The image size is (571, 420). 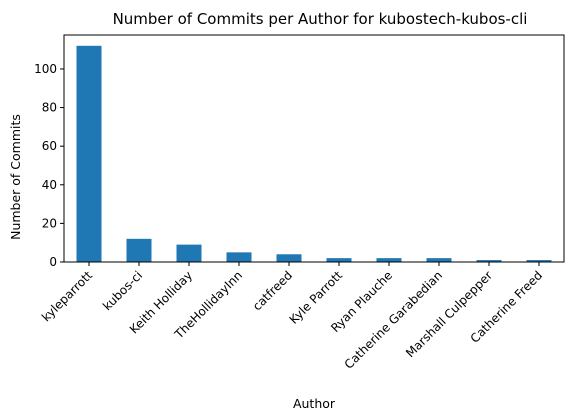 What do you see at coordinates (15, 177) in the screenshot?
I see `y-axis-label: Number of Commits` at bounding box center [15, 177].